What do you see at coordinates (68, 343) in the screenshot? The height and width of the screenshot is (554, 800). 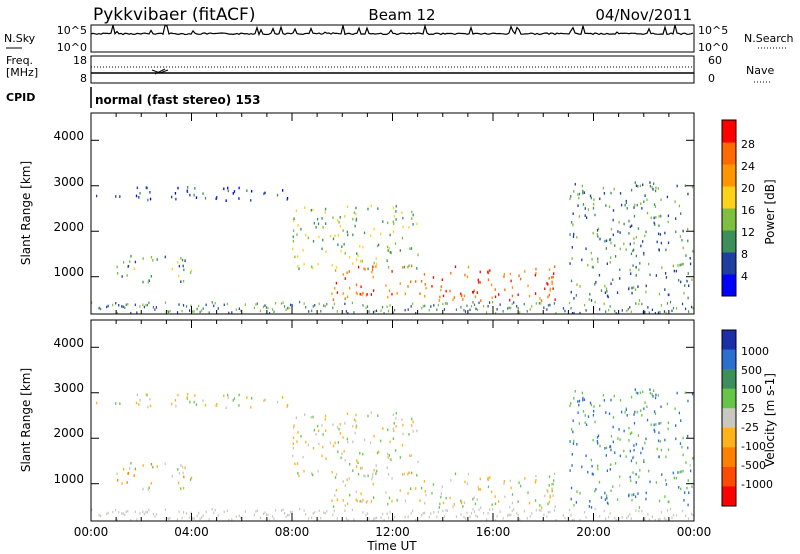 I see `velocity-ytick-4000: 4000` at bounding box center [68, 343].